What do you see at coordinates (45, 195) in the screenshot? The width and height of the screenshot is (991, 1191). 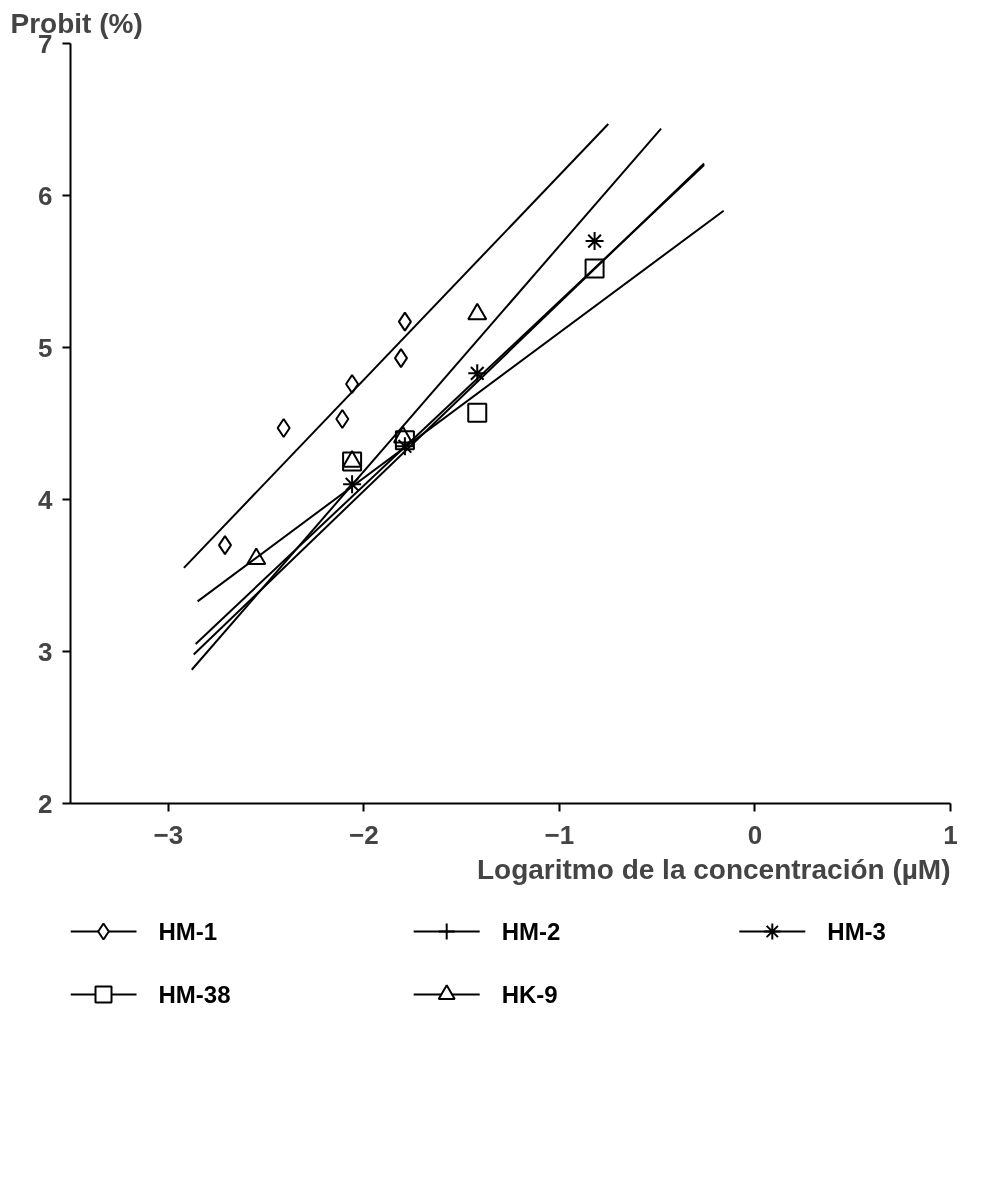 I see `y-tick-label: 6` at bounding box center [45, 195].